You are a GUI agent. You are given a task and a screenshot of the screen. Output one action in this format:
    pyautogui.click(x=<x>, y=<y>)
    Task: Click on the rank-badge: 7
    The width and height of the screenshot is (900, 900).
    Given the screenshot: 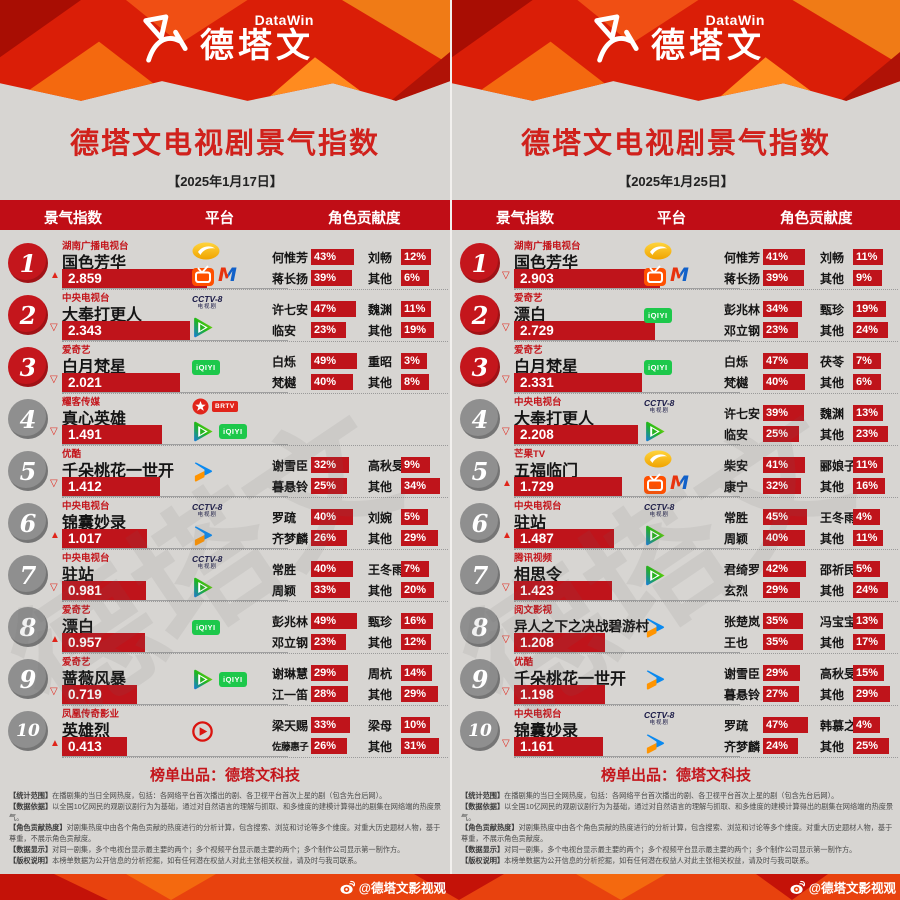 What is the action you would take?
    pyautogui.click(x=480, y=575)
    